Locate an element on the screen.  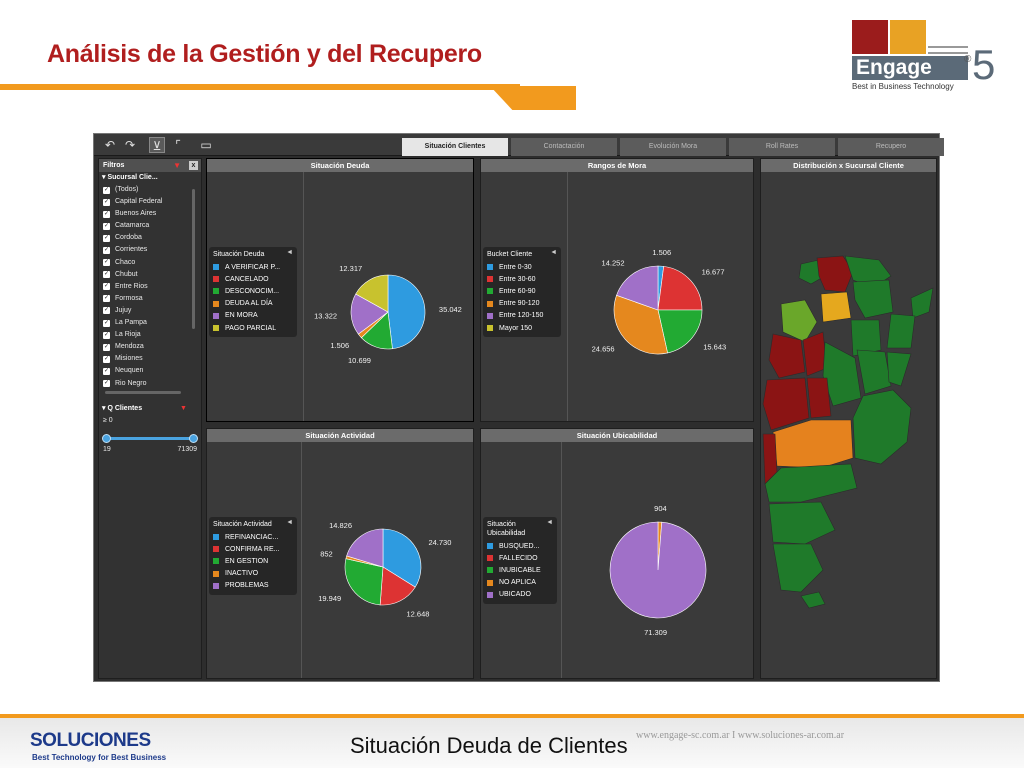
filter-item: ✓ Formosa is located at coordinates (150, 299).